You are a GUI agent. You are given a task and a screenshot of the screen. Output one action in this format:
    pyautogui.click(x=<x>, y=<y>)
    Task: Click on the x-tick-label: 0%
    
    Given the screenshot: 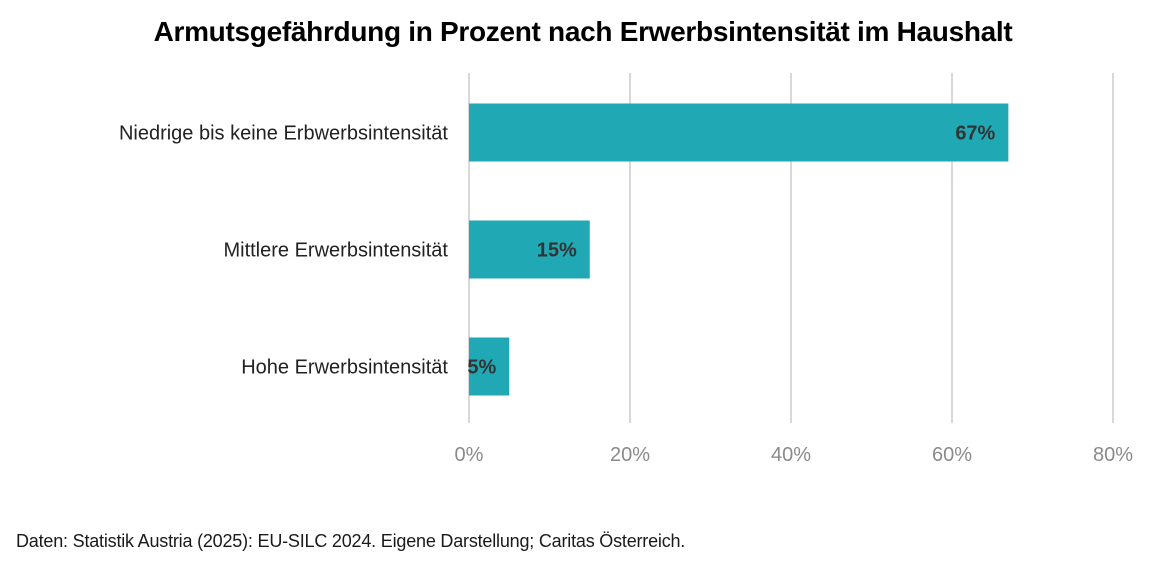 What is the action you would take?
    pyautogui.click(x=469, y=455)
    